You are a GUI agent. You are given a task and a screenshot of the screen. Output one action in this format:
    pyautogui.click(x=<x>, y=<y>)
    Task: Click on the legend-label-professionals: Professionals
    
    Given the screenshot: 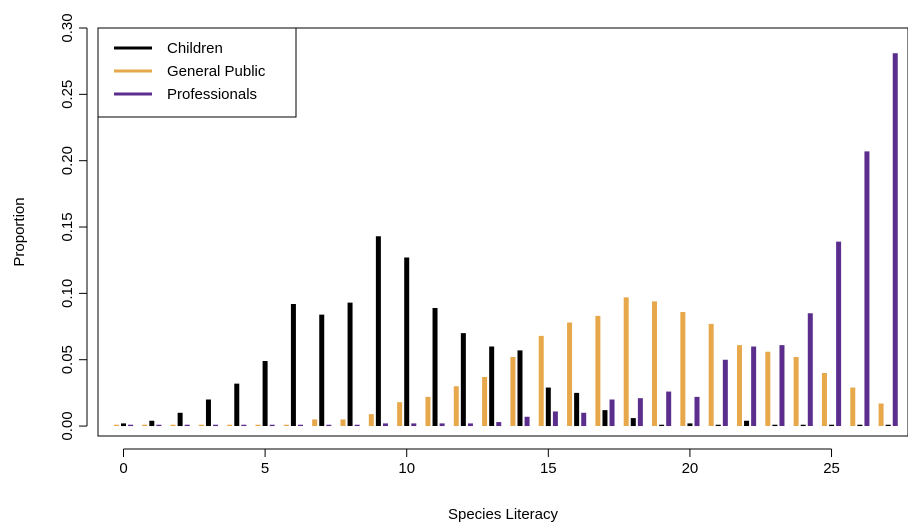 What is the action you would take?
    pyautogui.click(x=212, y=94)
    